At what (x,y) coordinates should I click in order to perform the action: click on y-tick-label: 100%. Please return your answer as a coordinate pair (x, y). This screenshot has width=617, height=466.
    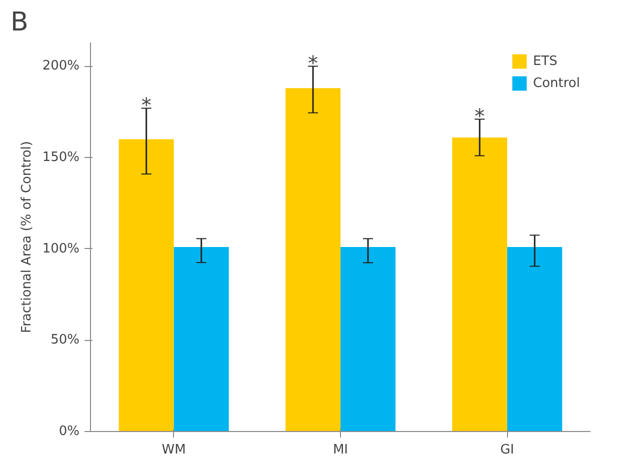
    Looking at the image, I should click on (61, 248).